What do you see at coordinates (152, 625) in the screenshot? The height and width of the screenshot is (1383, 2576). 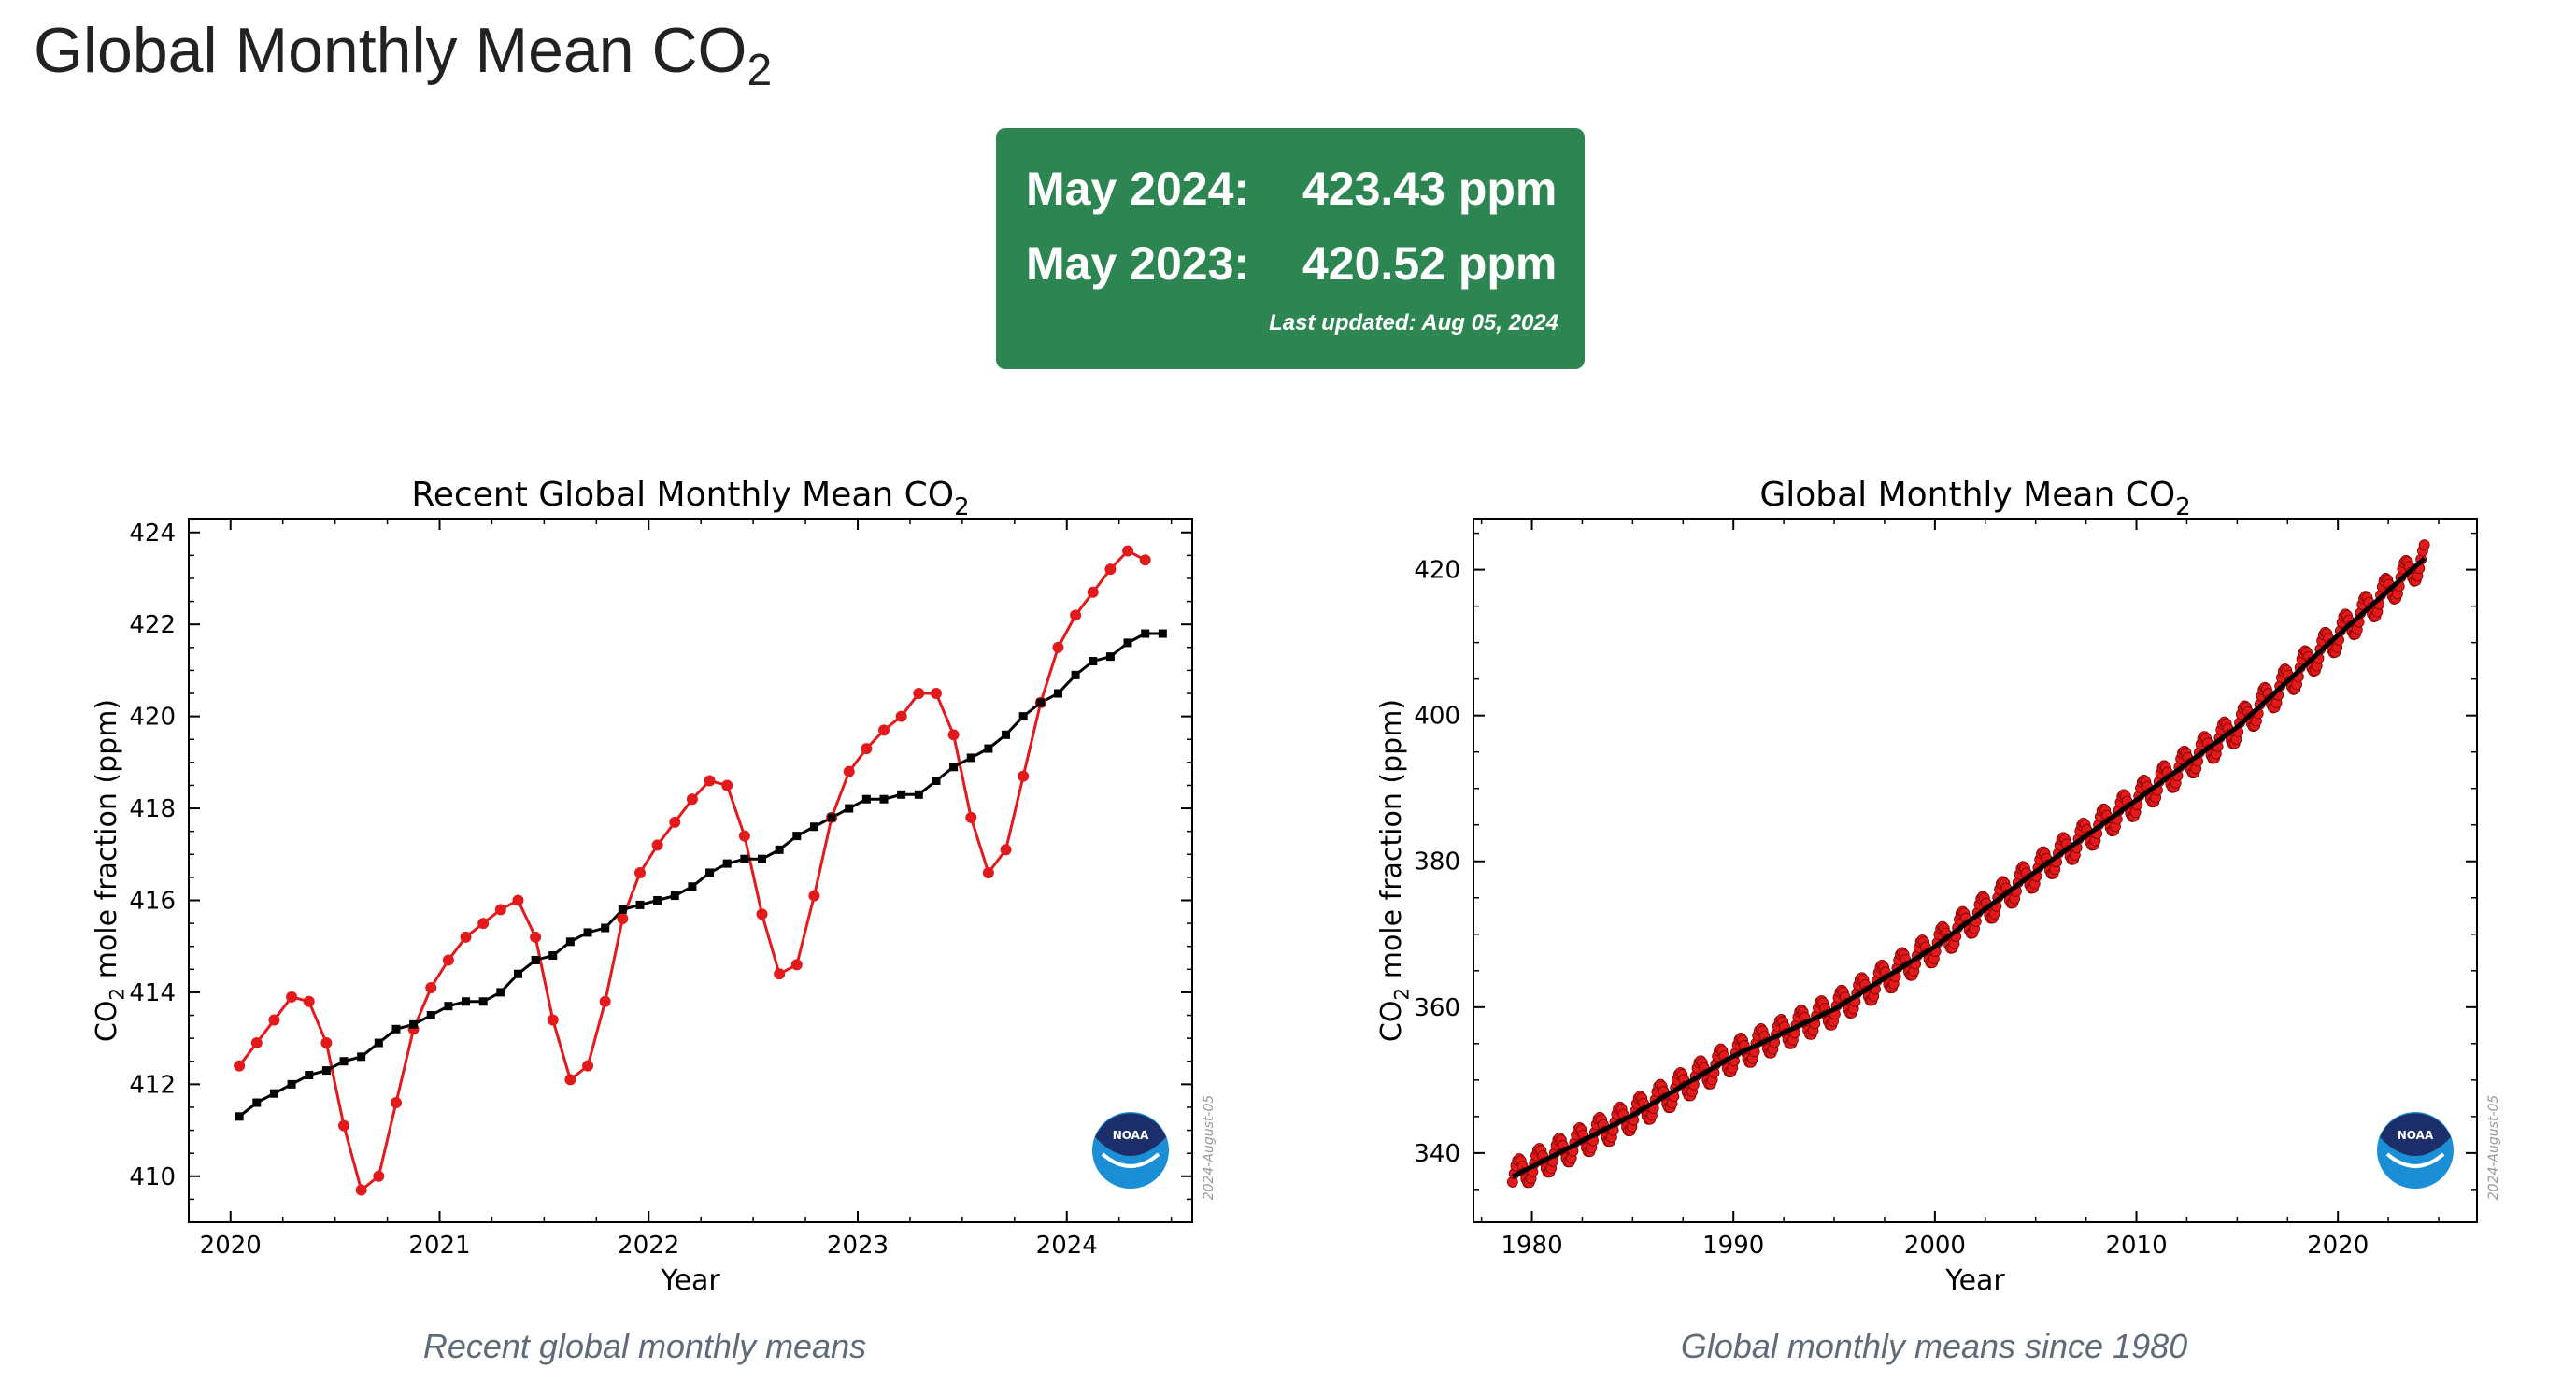 I see `y-tick-label: 422` at bounding box center [152, 625].